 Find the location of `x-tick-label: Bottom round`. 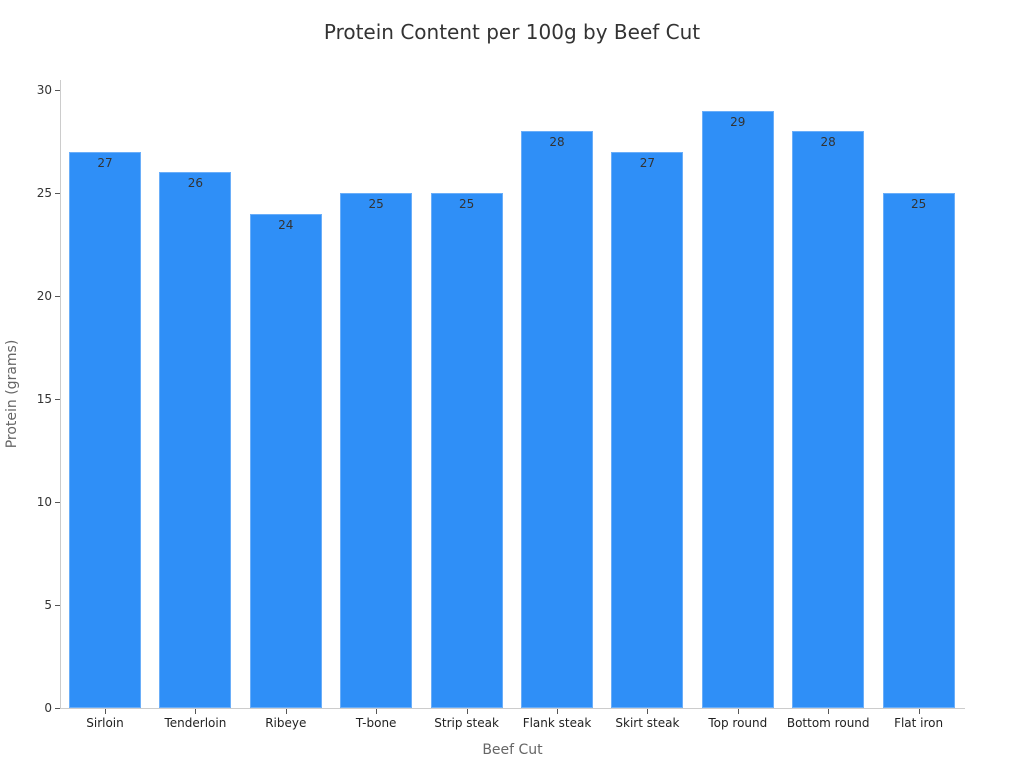

x-tick-label: Bottom round is located at coordinates (828, 723).